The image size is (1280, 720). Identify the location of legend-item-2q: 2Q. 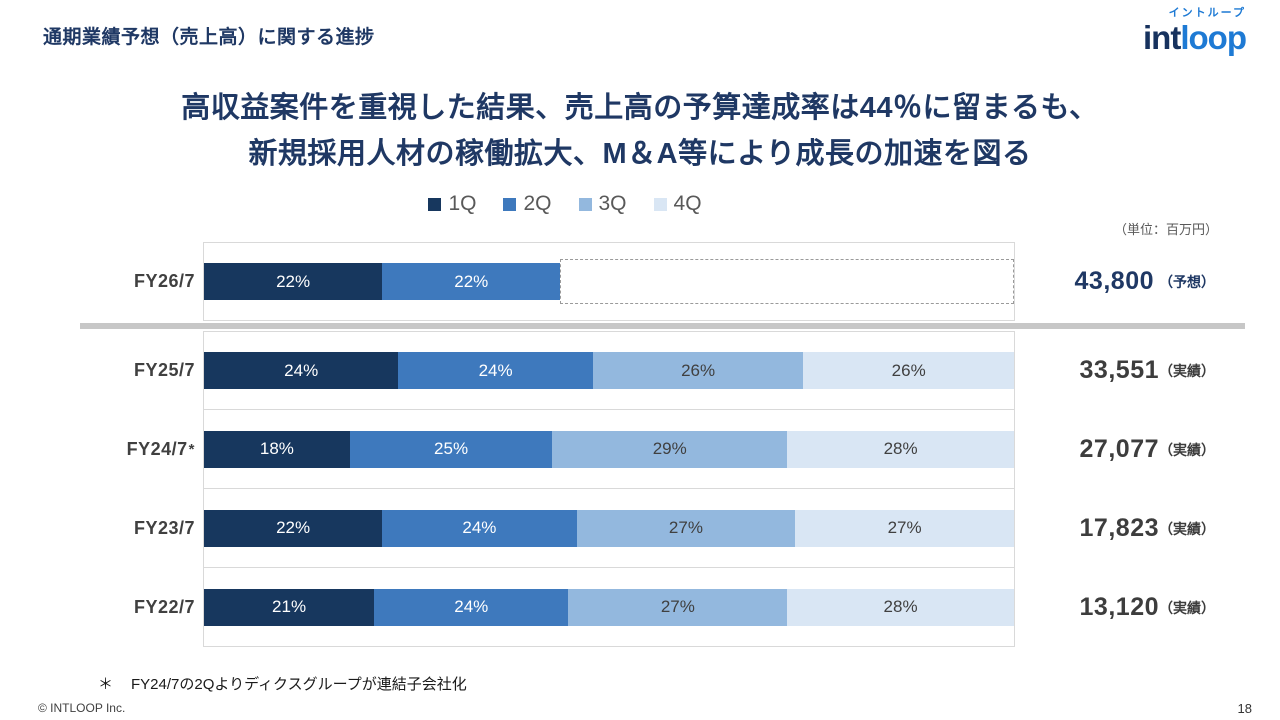
(527, 204).